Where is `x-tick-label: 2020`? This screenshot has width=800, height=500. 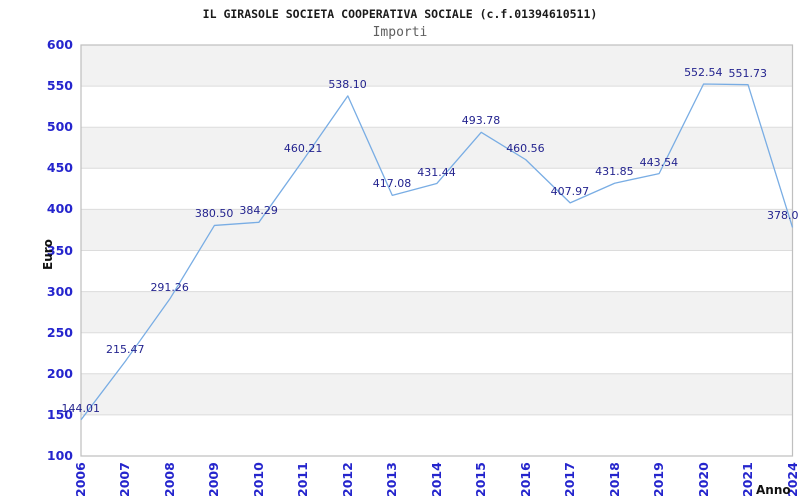
x-tick-label: 2020 is located at coordinates (703, 479).